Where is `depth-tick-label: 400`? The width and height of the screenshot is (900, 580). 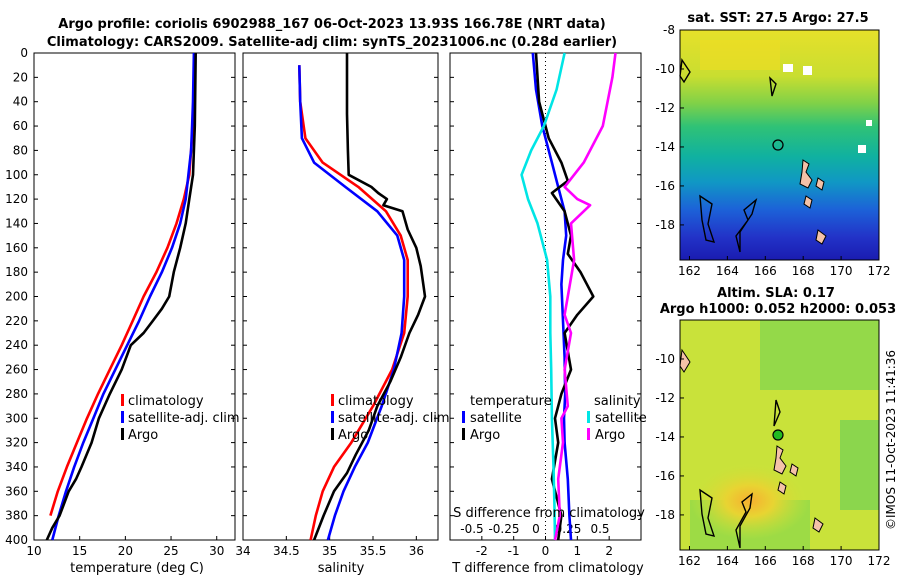
depth-tick-label: 400 is located at coordinates (16, 540).